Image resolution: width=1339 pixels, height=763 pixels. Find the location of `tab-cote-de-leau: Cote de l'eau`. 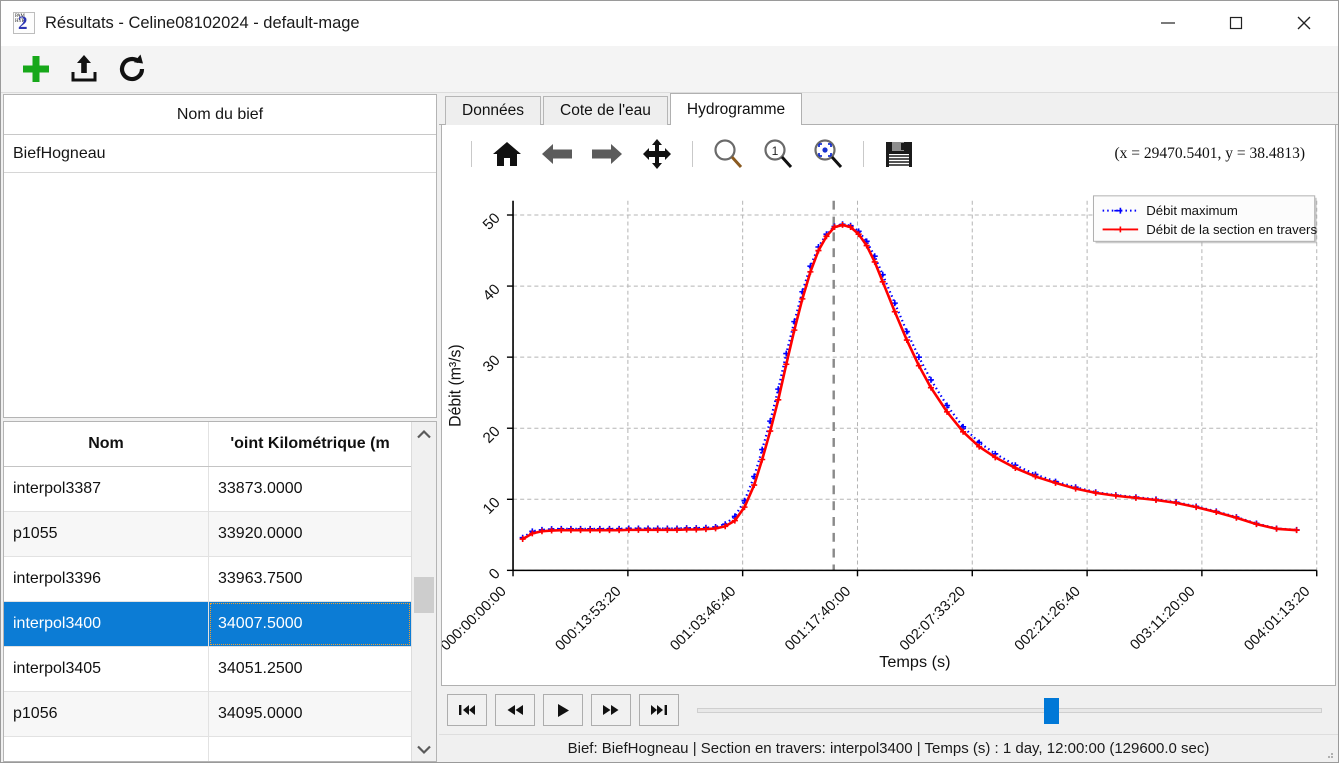

tab-cote-de-leau: Cote de l'eau is located at coordinates (605, 110).